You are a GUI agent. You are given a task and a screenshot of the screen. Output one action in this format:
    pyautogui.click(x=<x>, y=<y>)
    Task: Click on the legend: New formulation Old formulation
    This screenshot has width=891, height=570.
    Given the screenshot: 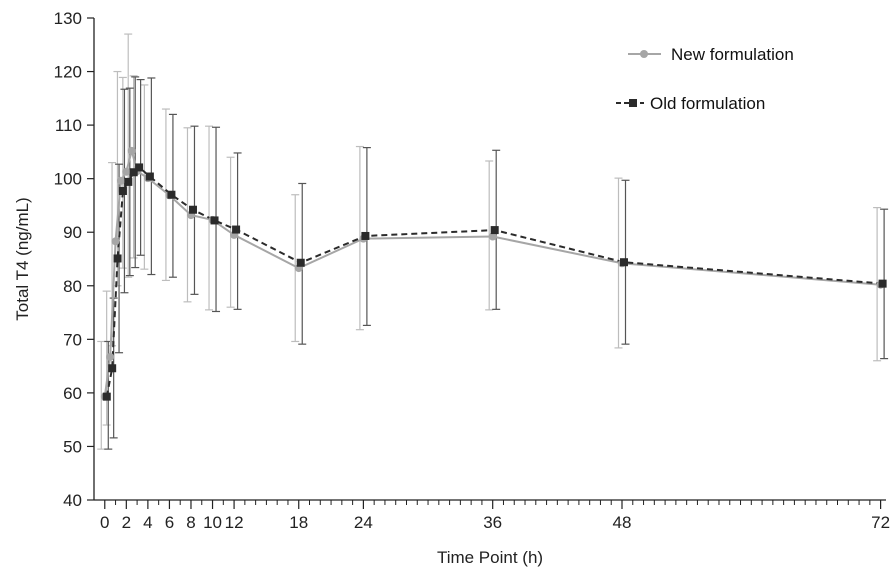 What is the action you would take?
    pyautogui.click(x=705, y=79)
    